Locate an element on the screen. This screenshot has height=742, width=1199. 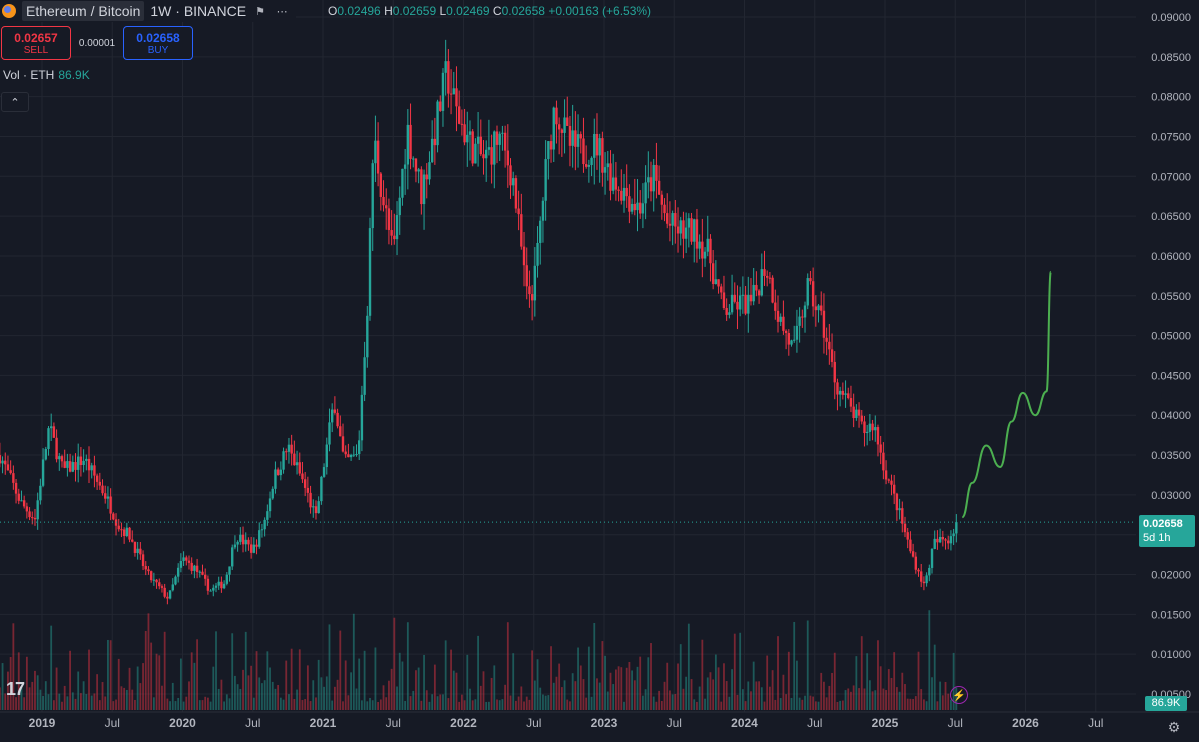
flash-icon: ⚡ is located at coordinates (959, 695).